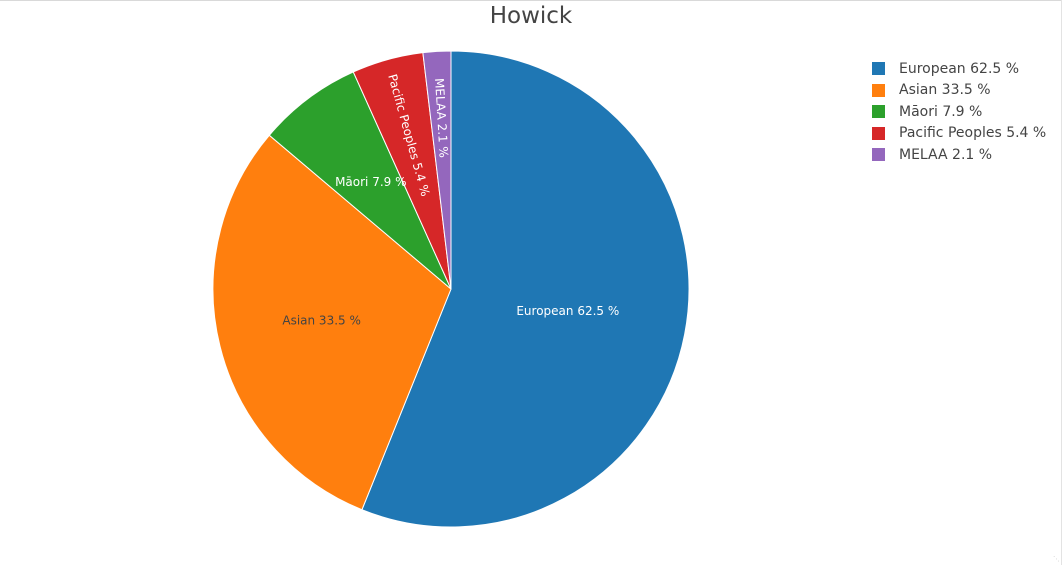 The height and width of the screenshot is (565, 1062). Describe the element at coordinates (878, 112) in the screenshot. I see `legend-swatch-m-ori` at that location.